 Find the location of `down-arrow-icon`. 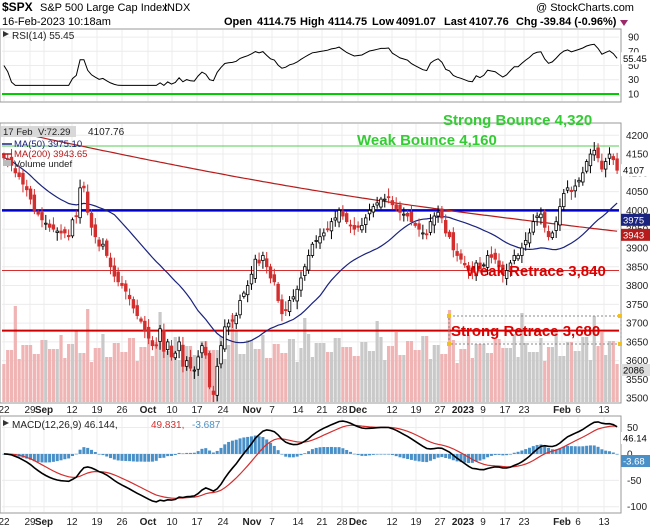

down-arrow-icon is located at coordinates (624, 23).